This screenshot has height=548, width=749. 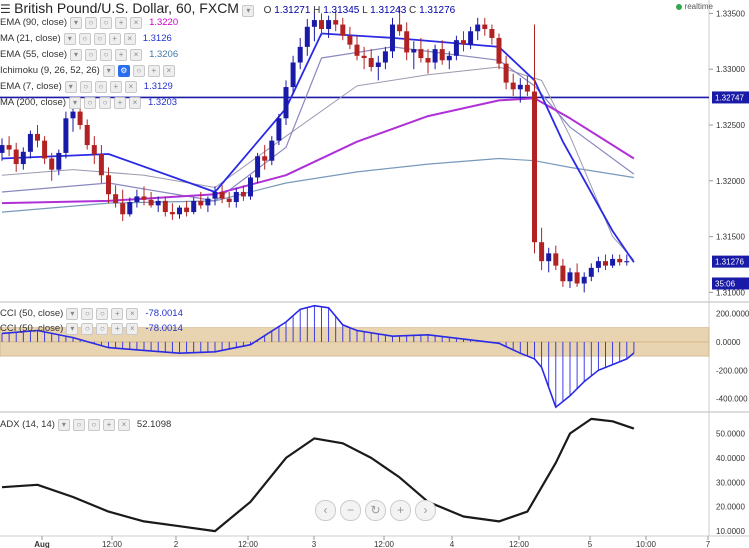 I want to click on legend-row: EMA (7, close) ▾ ○ ○ + × 1.3129, so click(x=86, y=86).